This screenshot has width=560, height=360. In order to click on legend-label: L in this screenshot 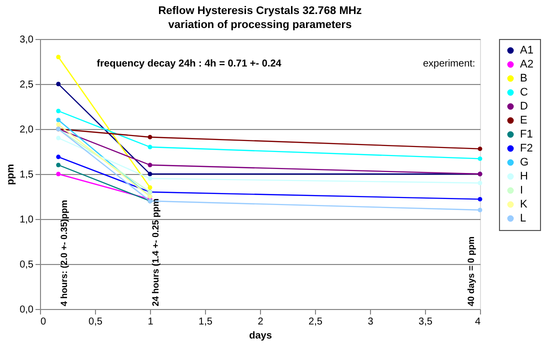, I will do `click(523, 218)`.